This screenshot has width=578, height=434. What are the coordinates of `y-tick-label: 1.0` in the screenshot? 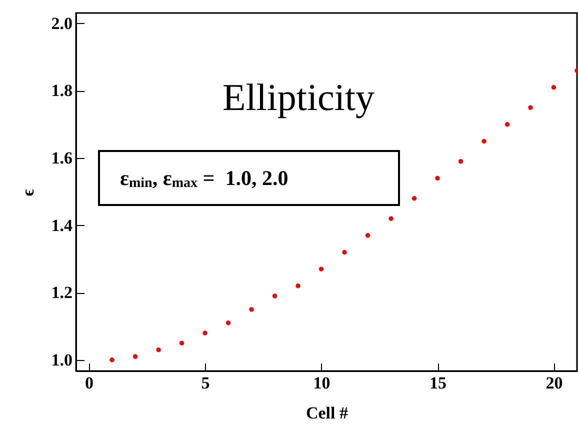 It's located at (61, 360).